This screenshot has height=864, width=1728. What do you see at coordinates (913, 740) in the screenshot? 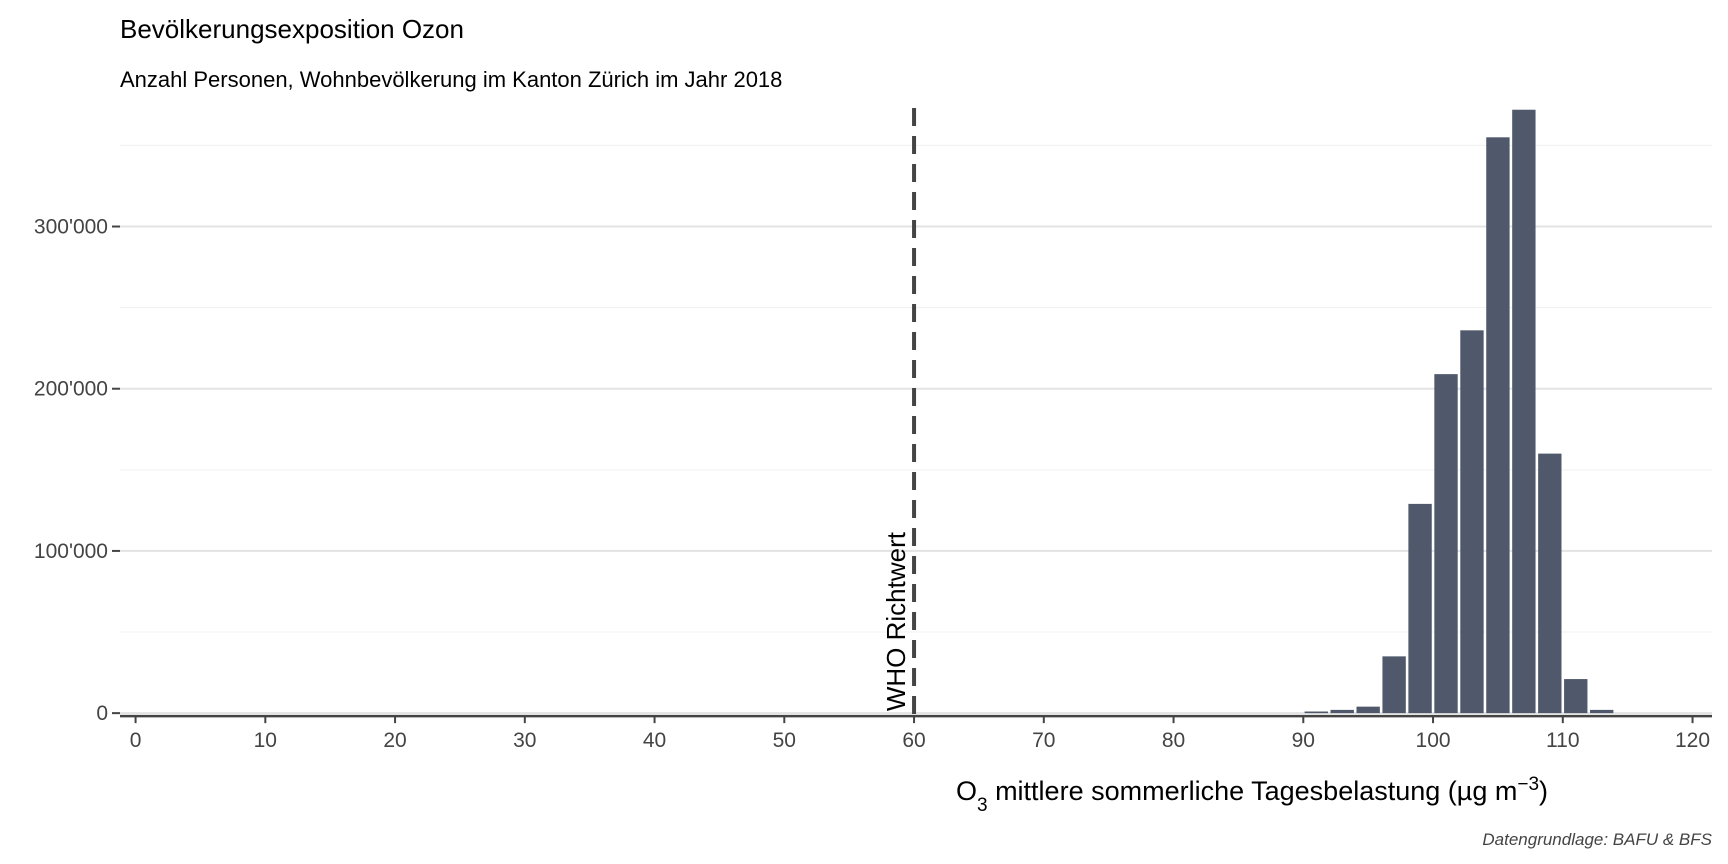
I see `x-tick-label: 60` at bounding box center [913, 740].